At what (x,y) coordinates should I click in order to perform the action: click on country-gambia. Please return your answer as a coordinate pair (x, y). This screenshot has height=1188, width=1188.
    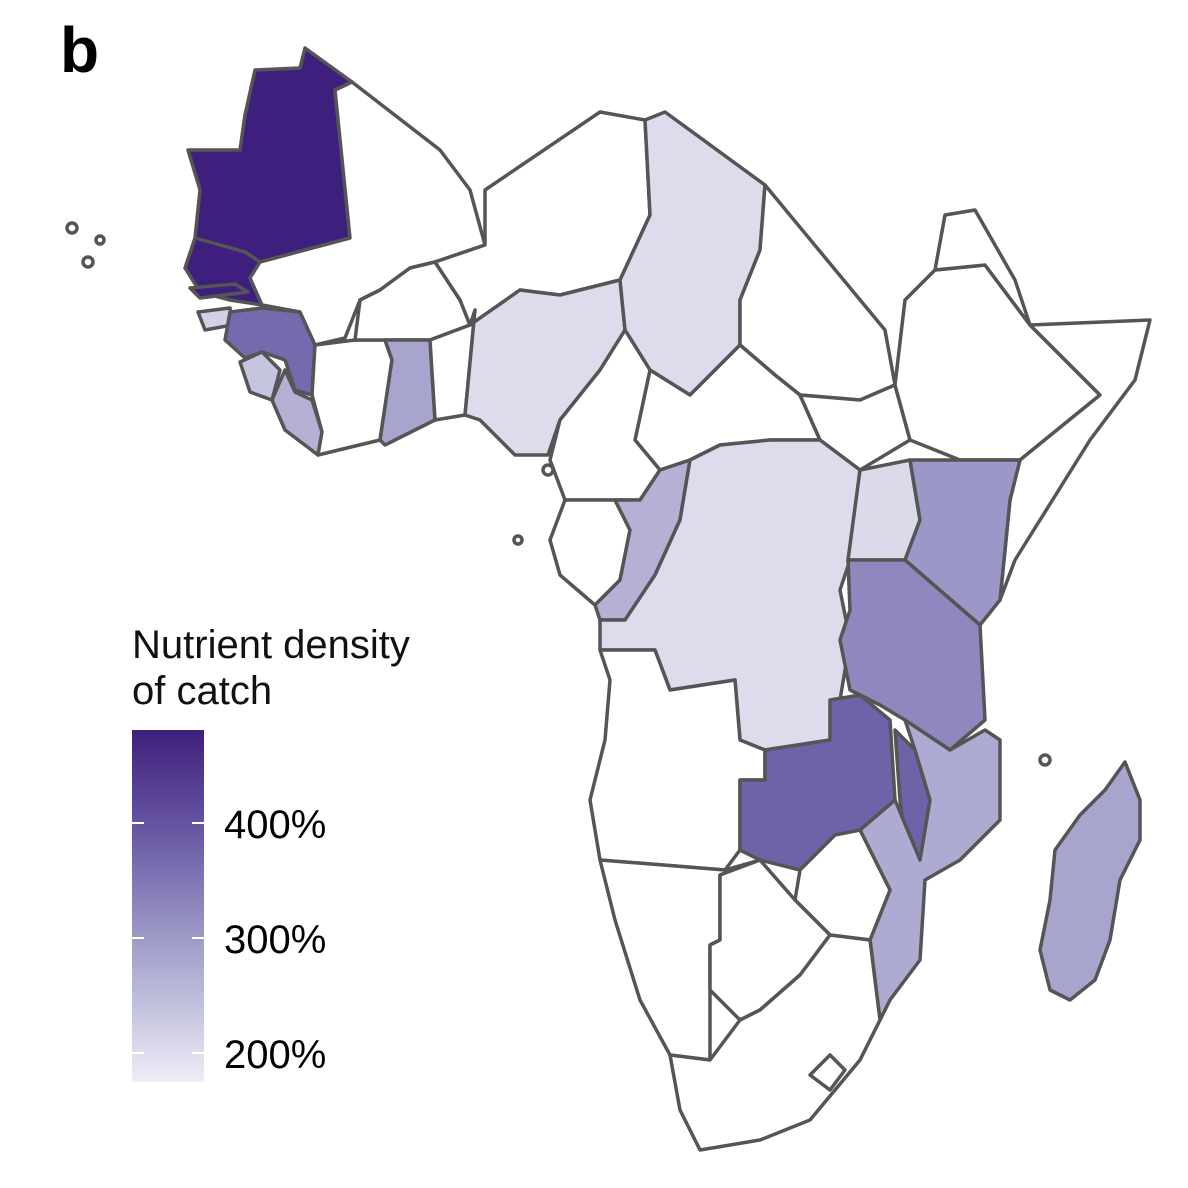
    Looking at the image, I should click on (219, 291).